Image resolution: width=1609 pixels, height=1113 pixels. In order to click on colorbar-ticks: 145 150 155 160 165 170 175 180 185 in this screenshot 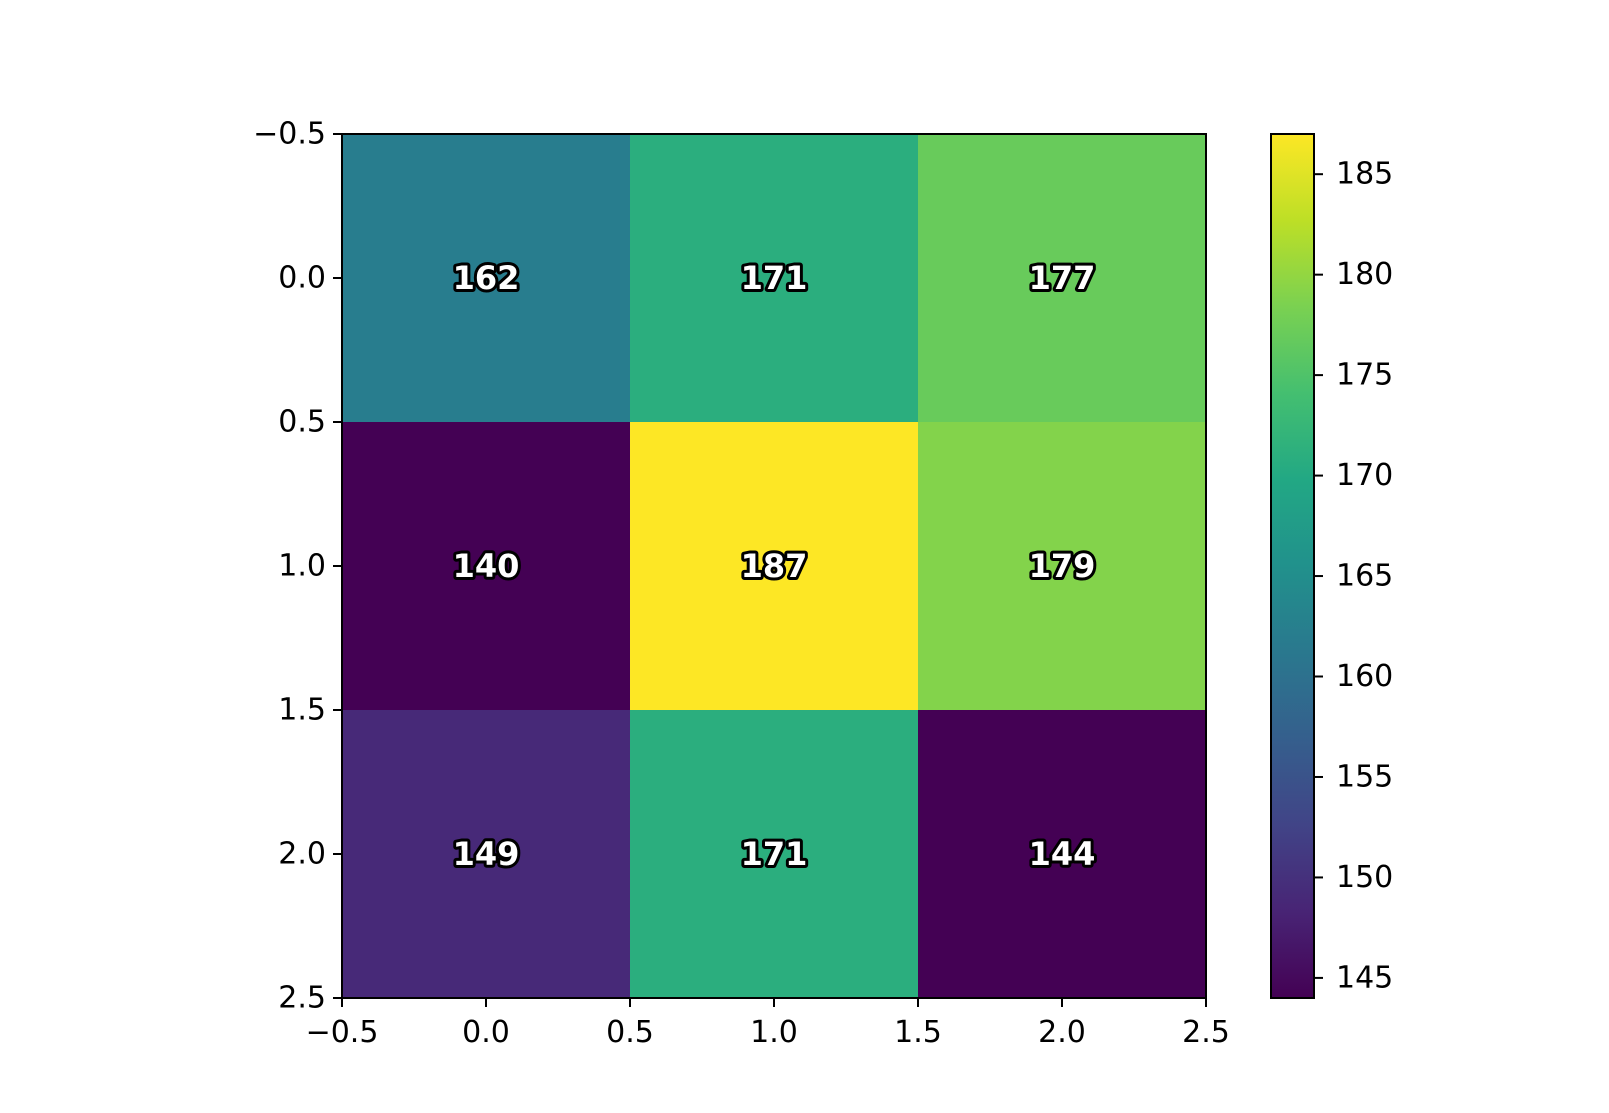, I will do `click(1353, 576)`.